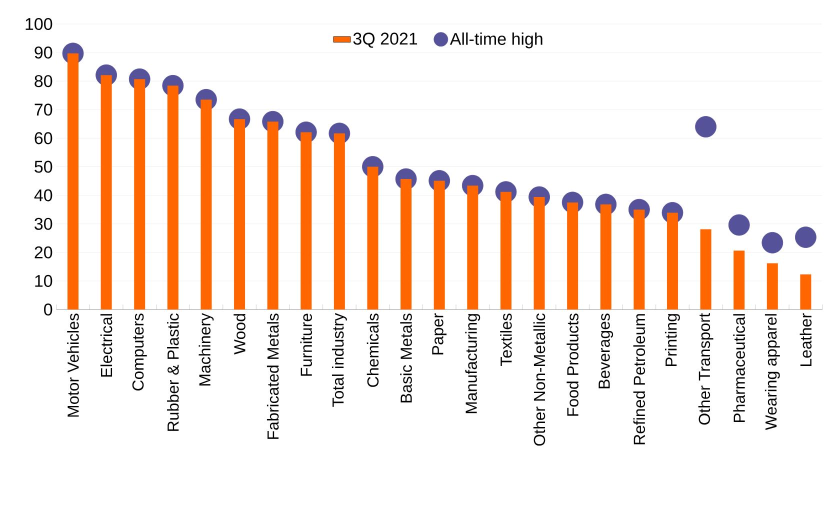  I want to click on y-tick-label: 50, so click(43, 166).